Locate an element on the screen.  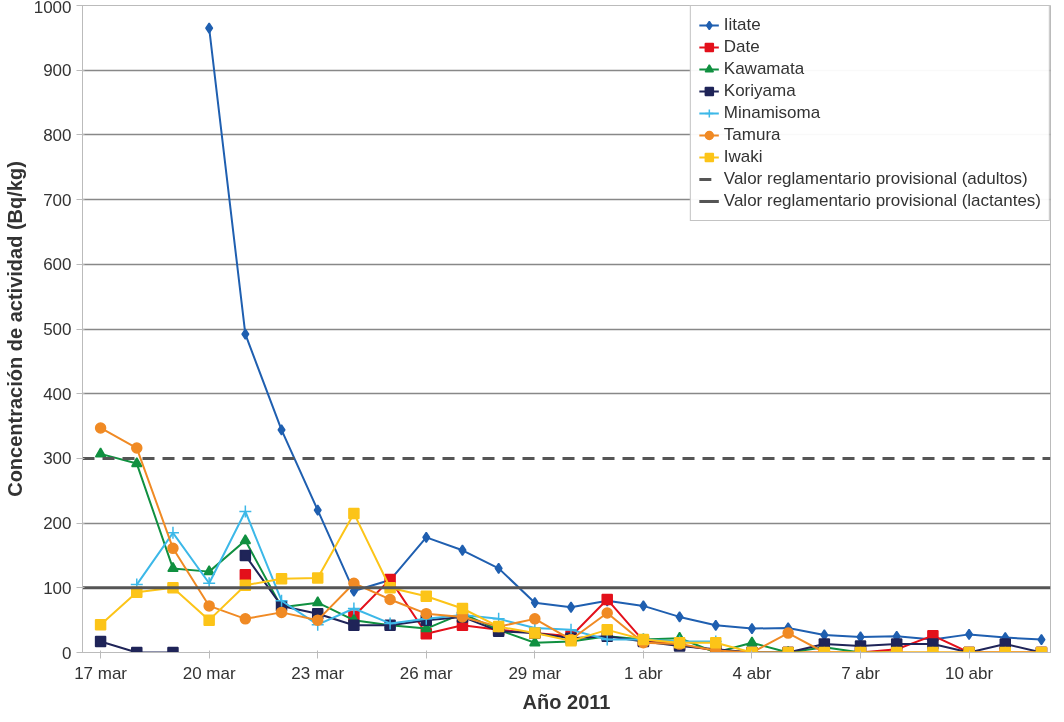
x-tick-label: 23 mar is located at coordinates (318, 673).